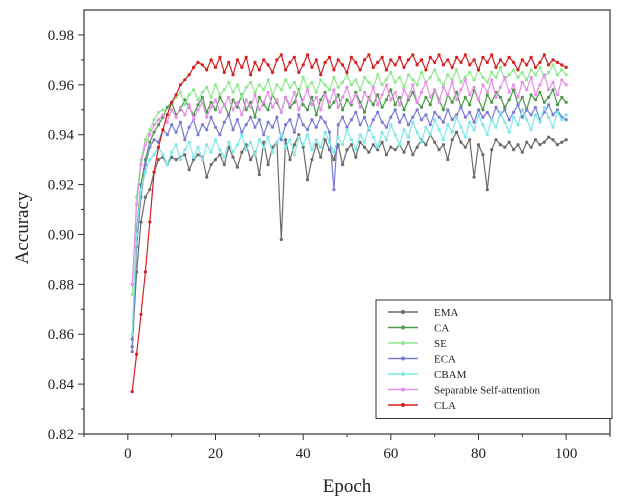 The width and height of the screenshot is (624, 502). Describe the element at coordinates (422, 406) in the screenshot. I see `legend-item-cla: CLA` at that location.